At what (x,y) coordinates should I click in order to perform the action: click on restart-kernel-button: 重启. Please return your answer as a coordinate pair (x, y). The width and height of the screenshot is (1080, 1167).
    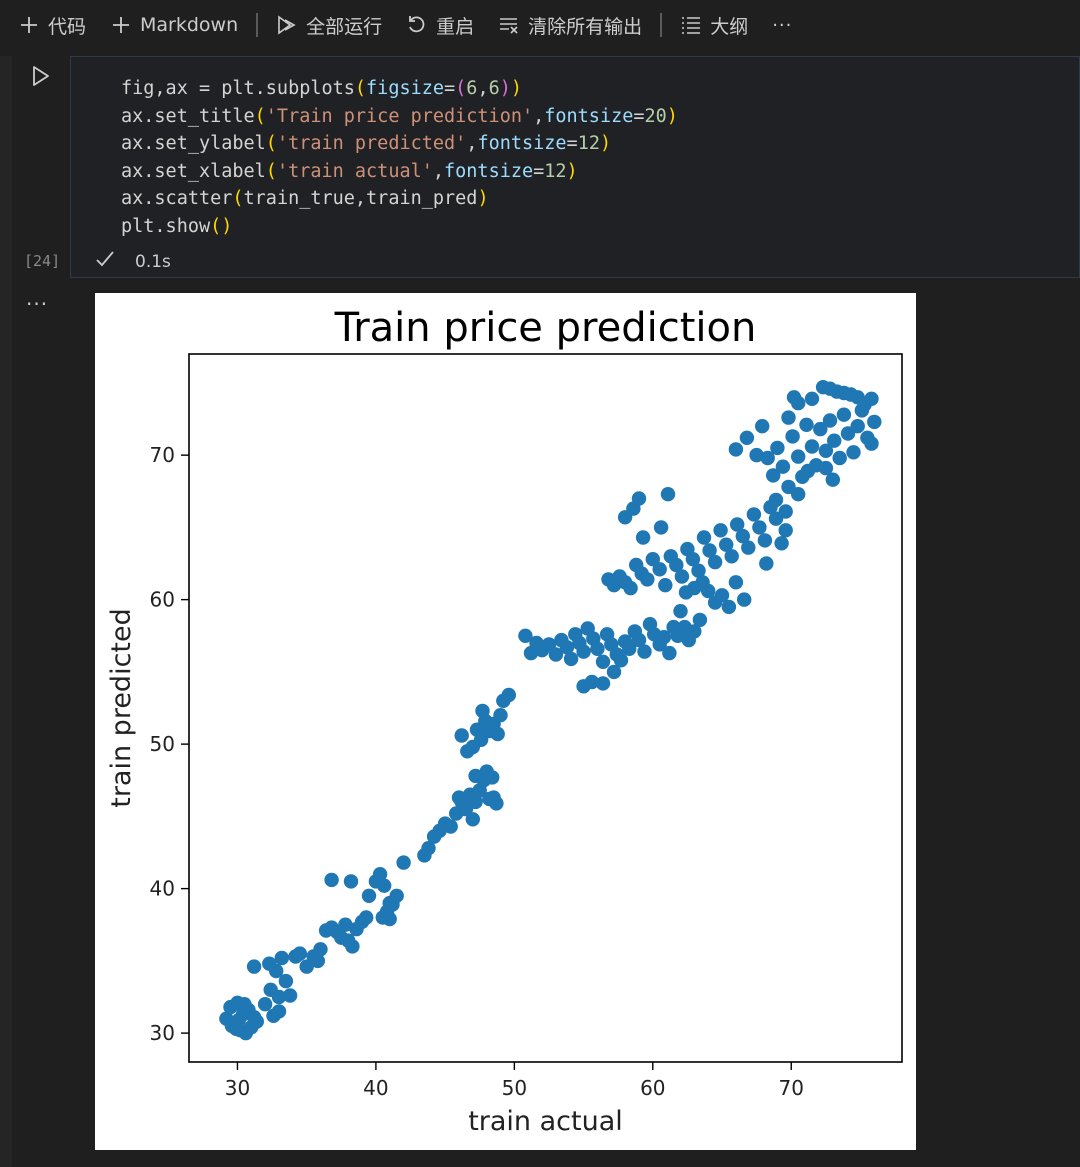
    Looking at the image, I should click on (440, 25).